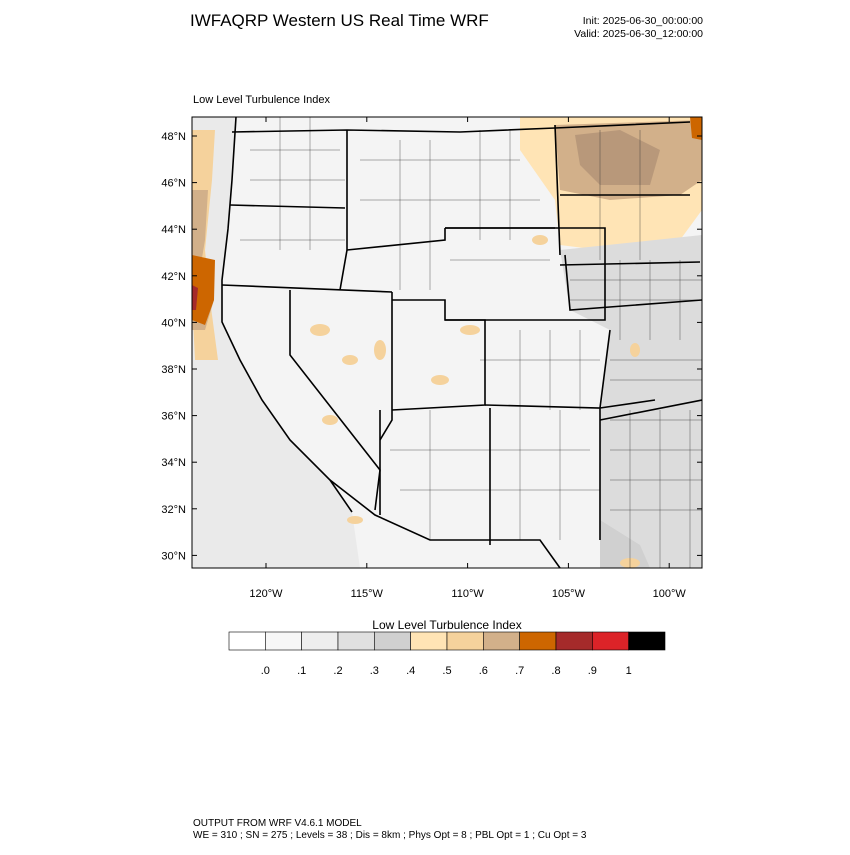  I want to click on colorbar-label: .6, so click(483, 671).